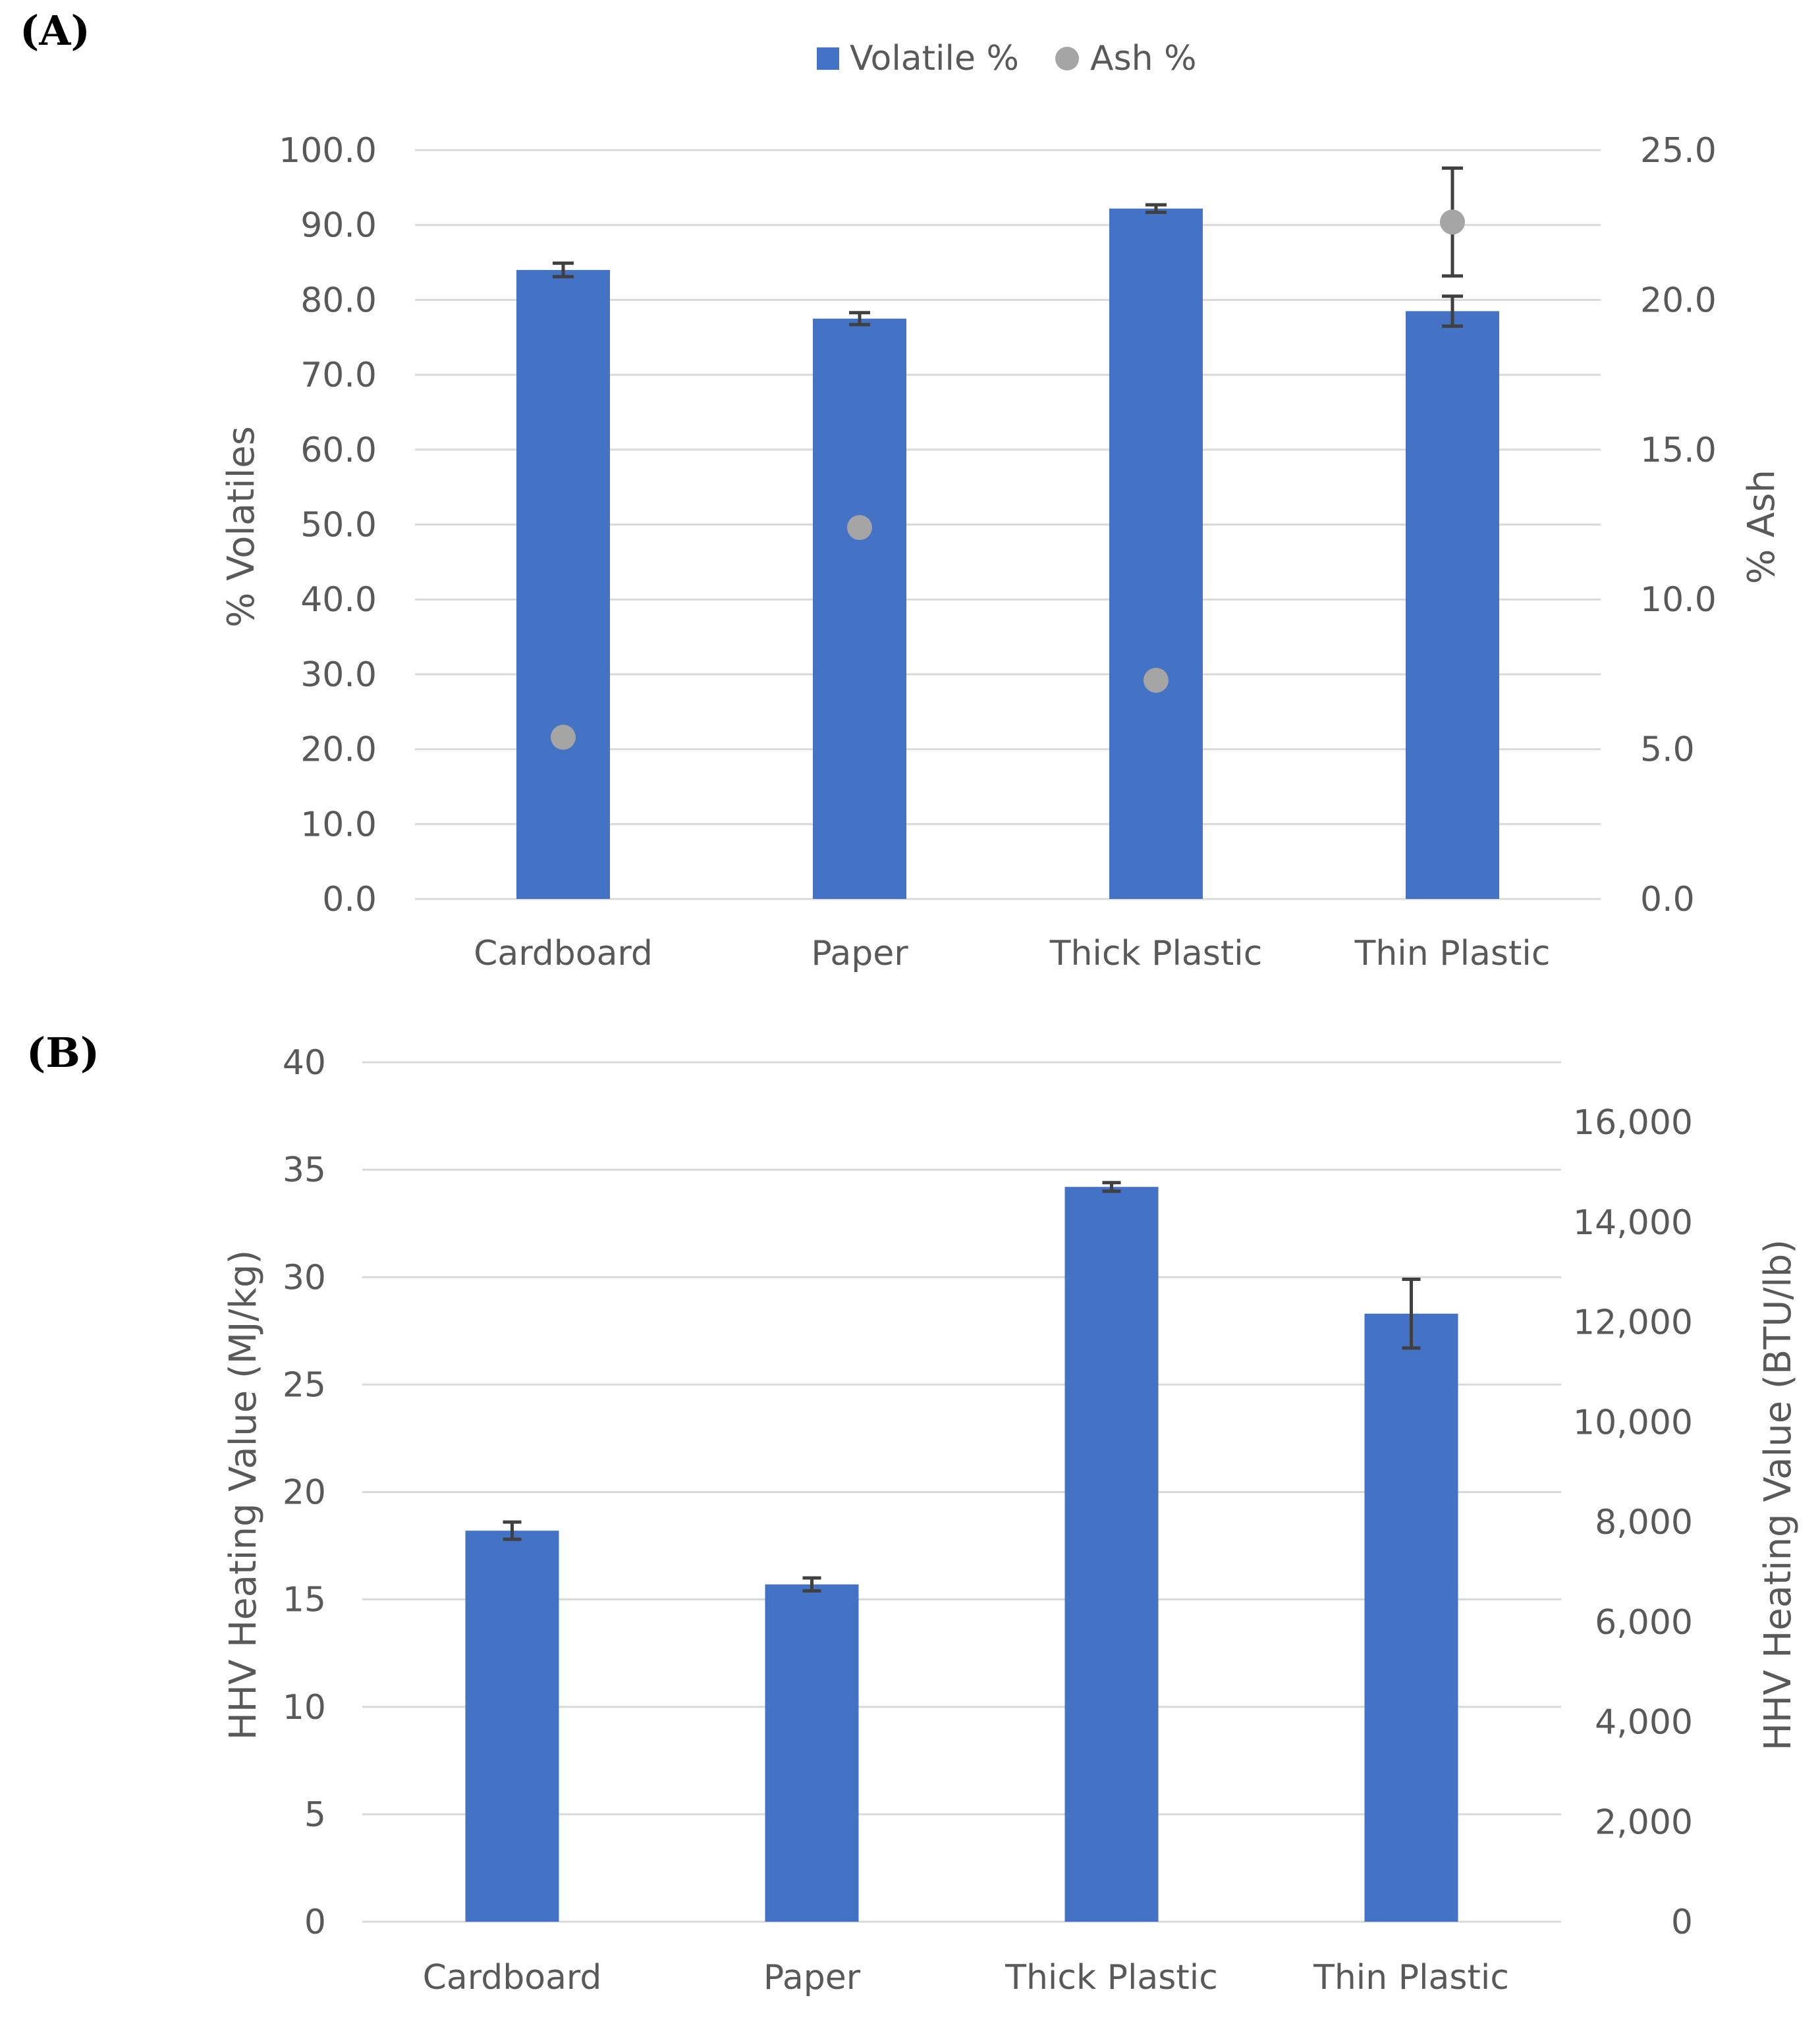 The height and width of the screenshot is (2035, 1820). What do you see at coordinates (243, 1495) in the screenshot?
I see `y-axis-title-b: HHV Heating Value (MJ/kg)` at bounding box center [243, 1495].